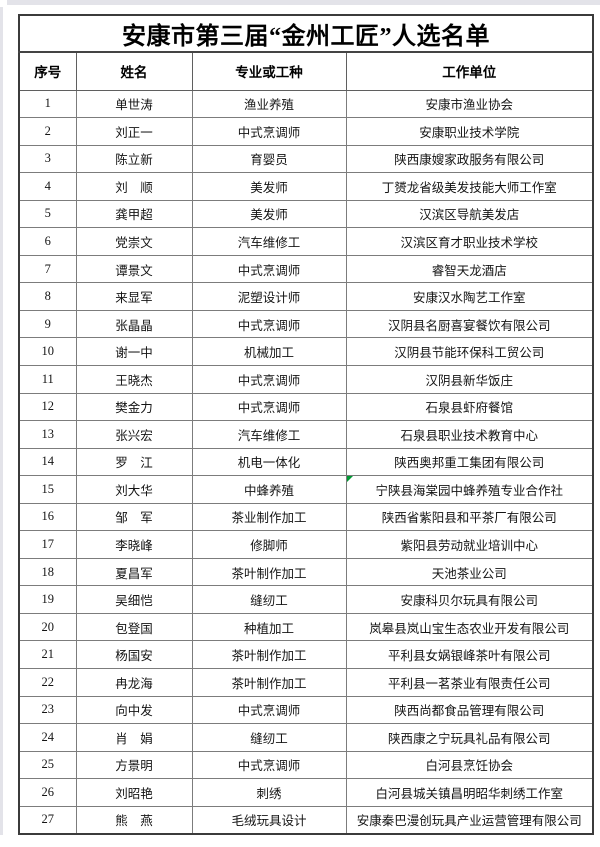 The width and height of the screenshot is (600, 847). I want to click on cell-unit: 石泉县职业技术教育中心, so click(469, 434).